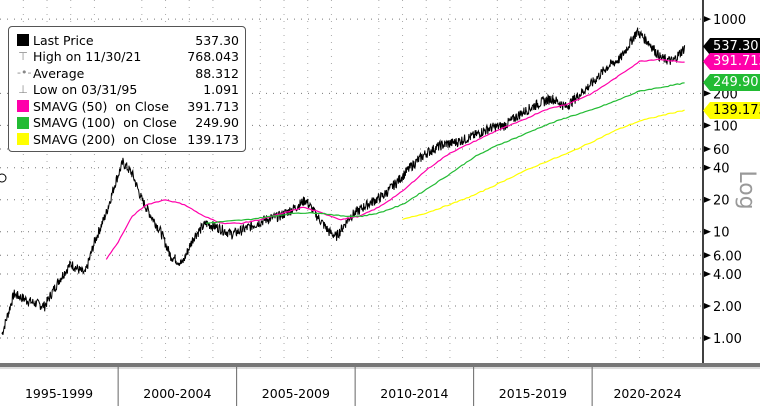 This screenshot has width=760, height=406. Describe the element at coordinates (731, 61) in the screenshot. I see `value-tag: 391.713` at that location.